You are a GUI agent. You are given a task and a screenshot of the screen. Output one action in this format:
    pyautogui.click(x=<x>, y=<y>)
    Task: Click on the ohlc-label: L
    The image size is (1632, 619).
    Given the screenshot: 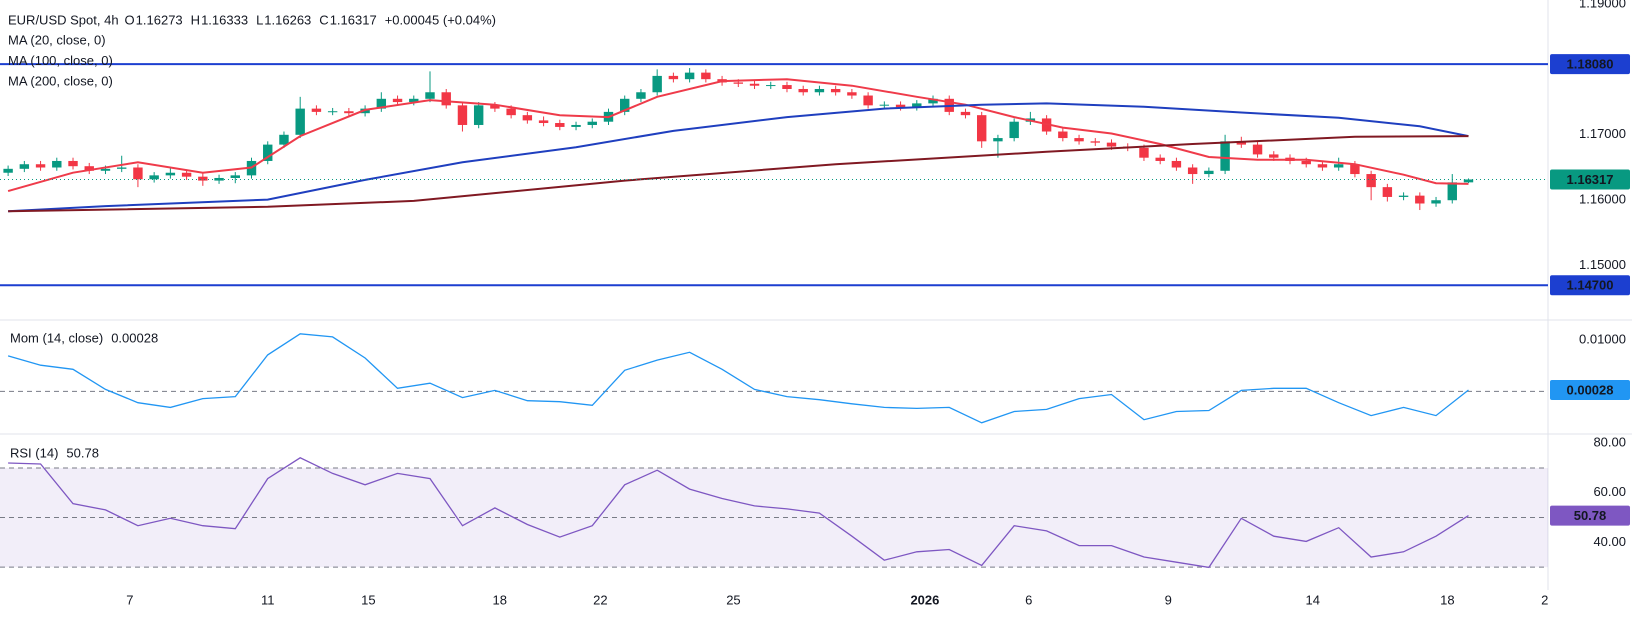 What is the action you would take?
    pyautogui.click(x=259, y=19)
    